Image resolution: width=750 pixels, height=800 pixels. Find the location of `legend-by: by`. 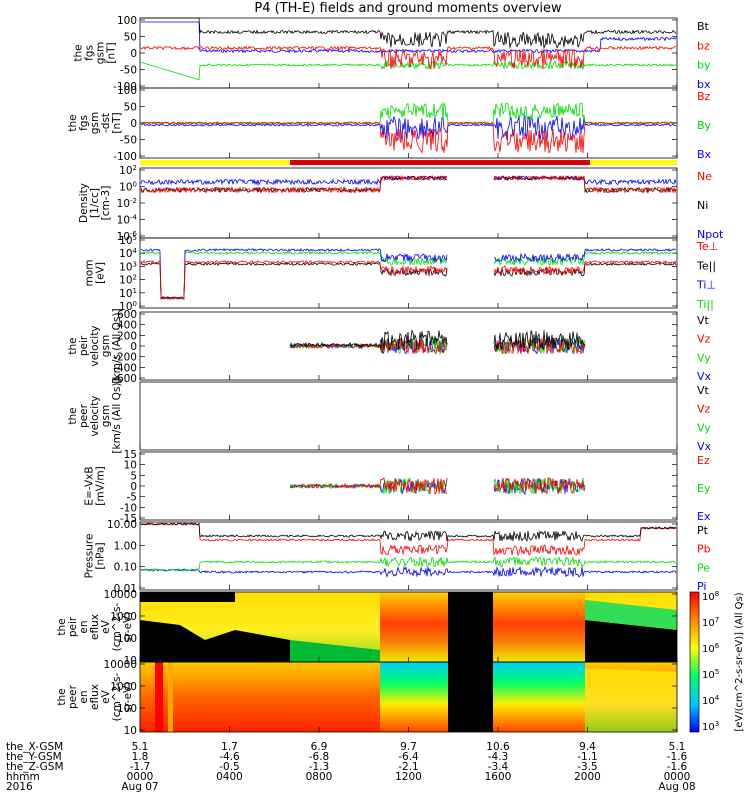

legend-by: by is located at coordinates (704, 65).